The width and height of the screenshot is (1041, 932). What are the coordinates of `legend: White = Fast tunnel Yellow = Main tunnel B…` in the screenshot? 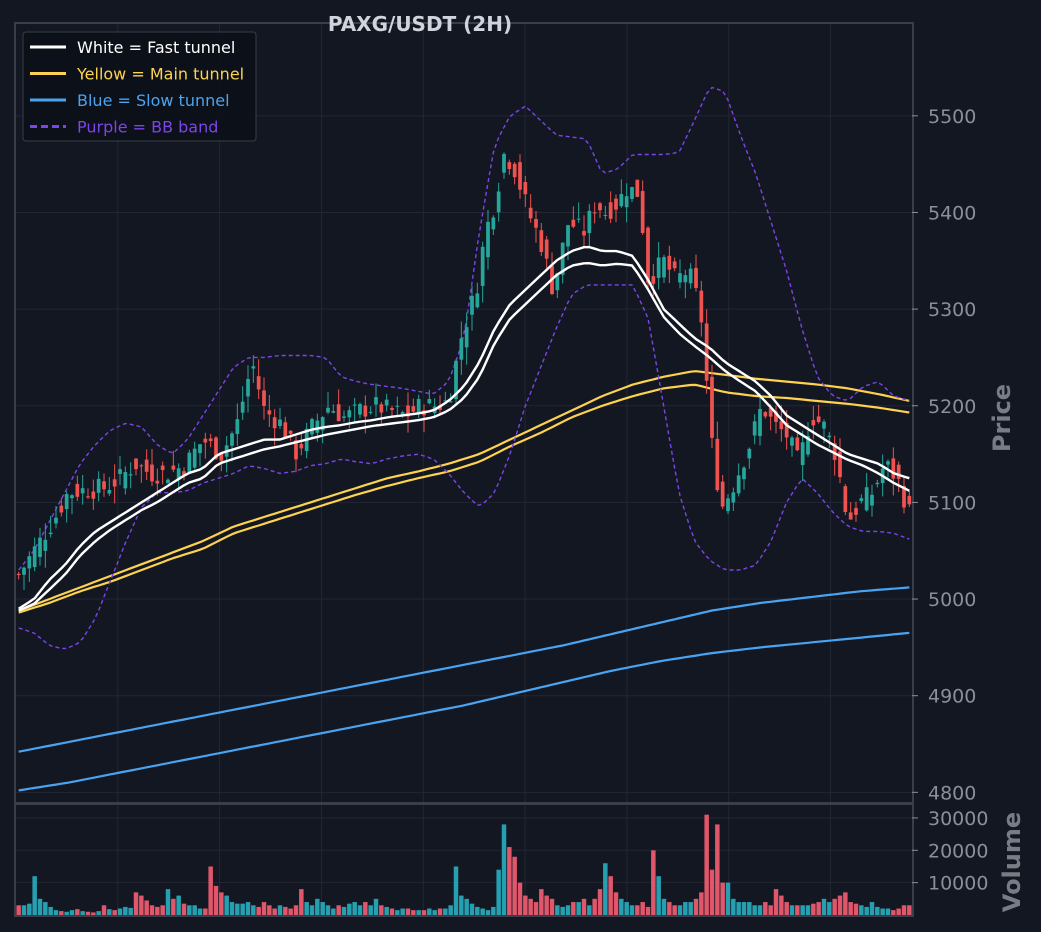 It's located at (139, 86).